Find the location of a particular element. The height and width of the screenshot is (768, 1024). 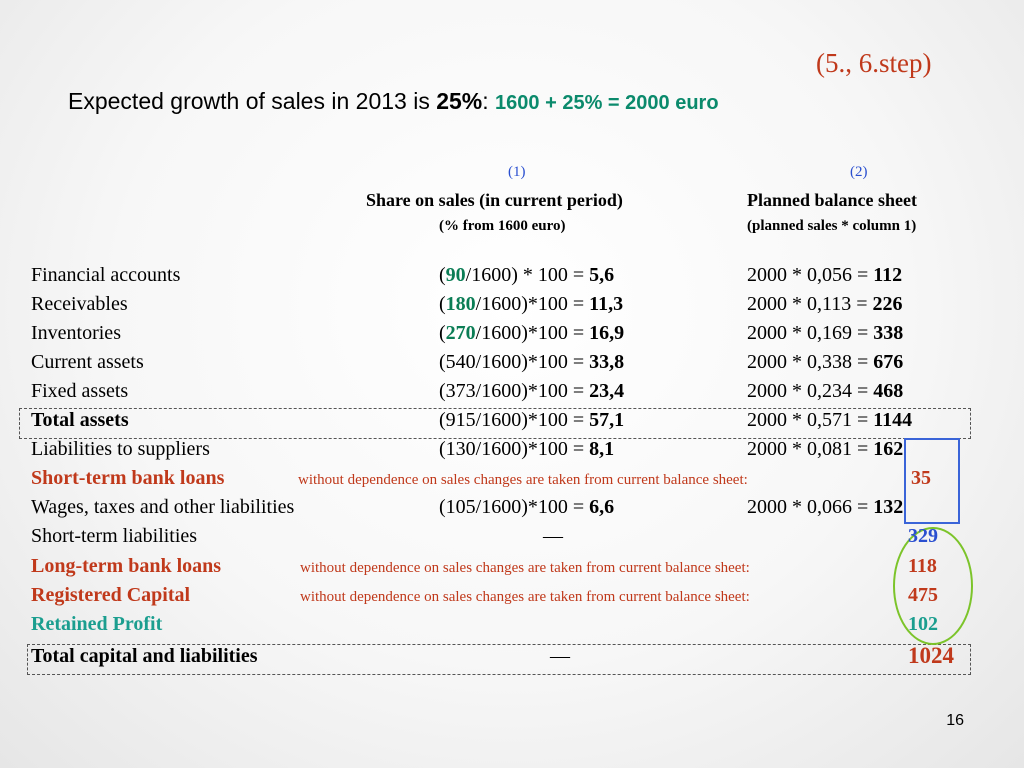

column-1-title: Share on sales (in current period) is located at coordinates (494, 200).